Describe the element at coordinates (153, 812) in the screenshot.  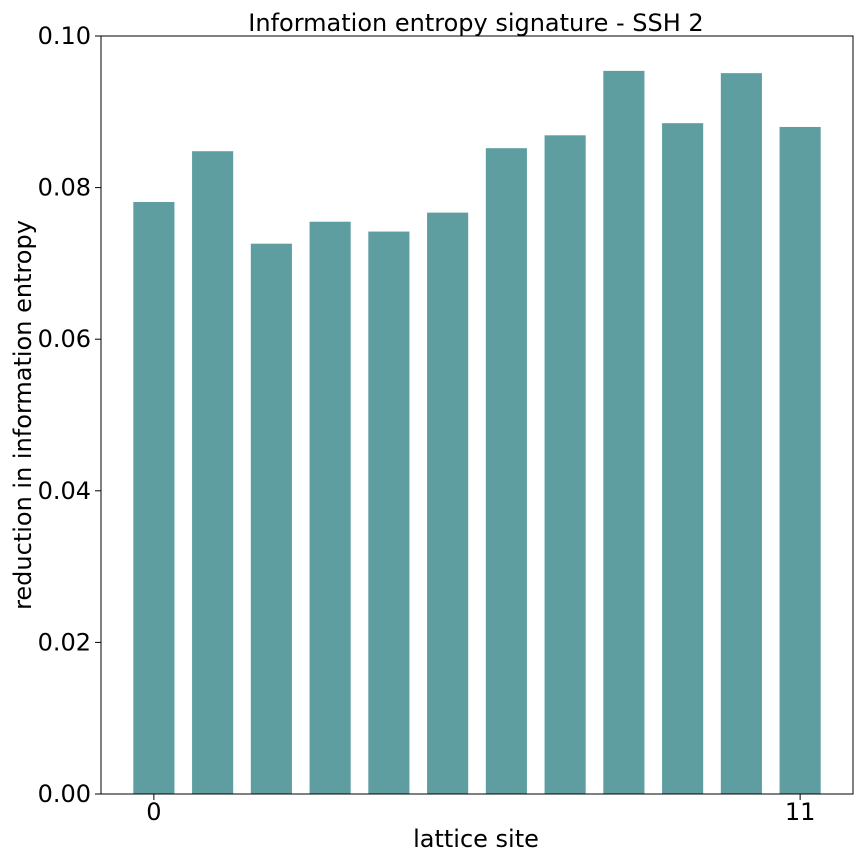
I see `x-tick-label: 0` at that location.